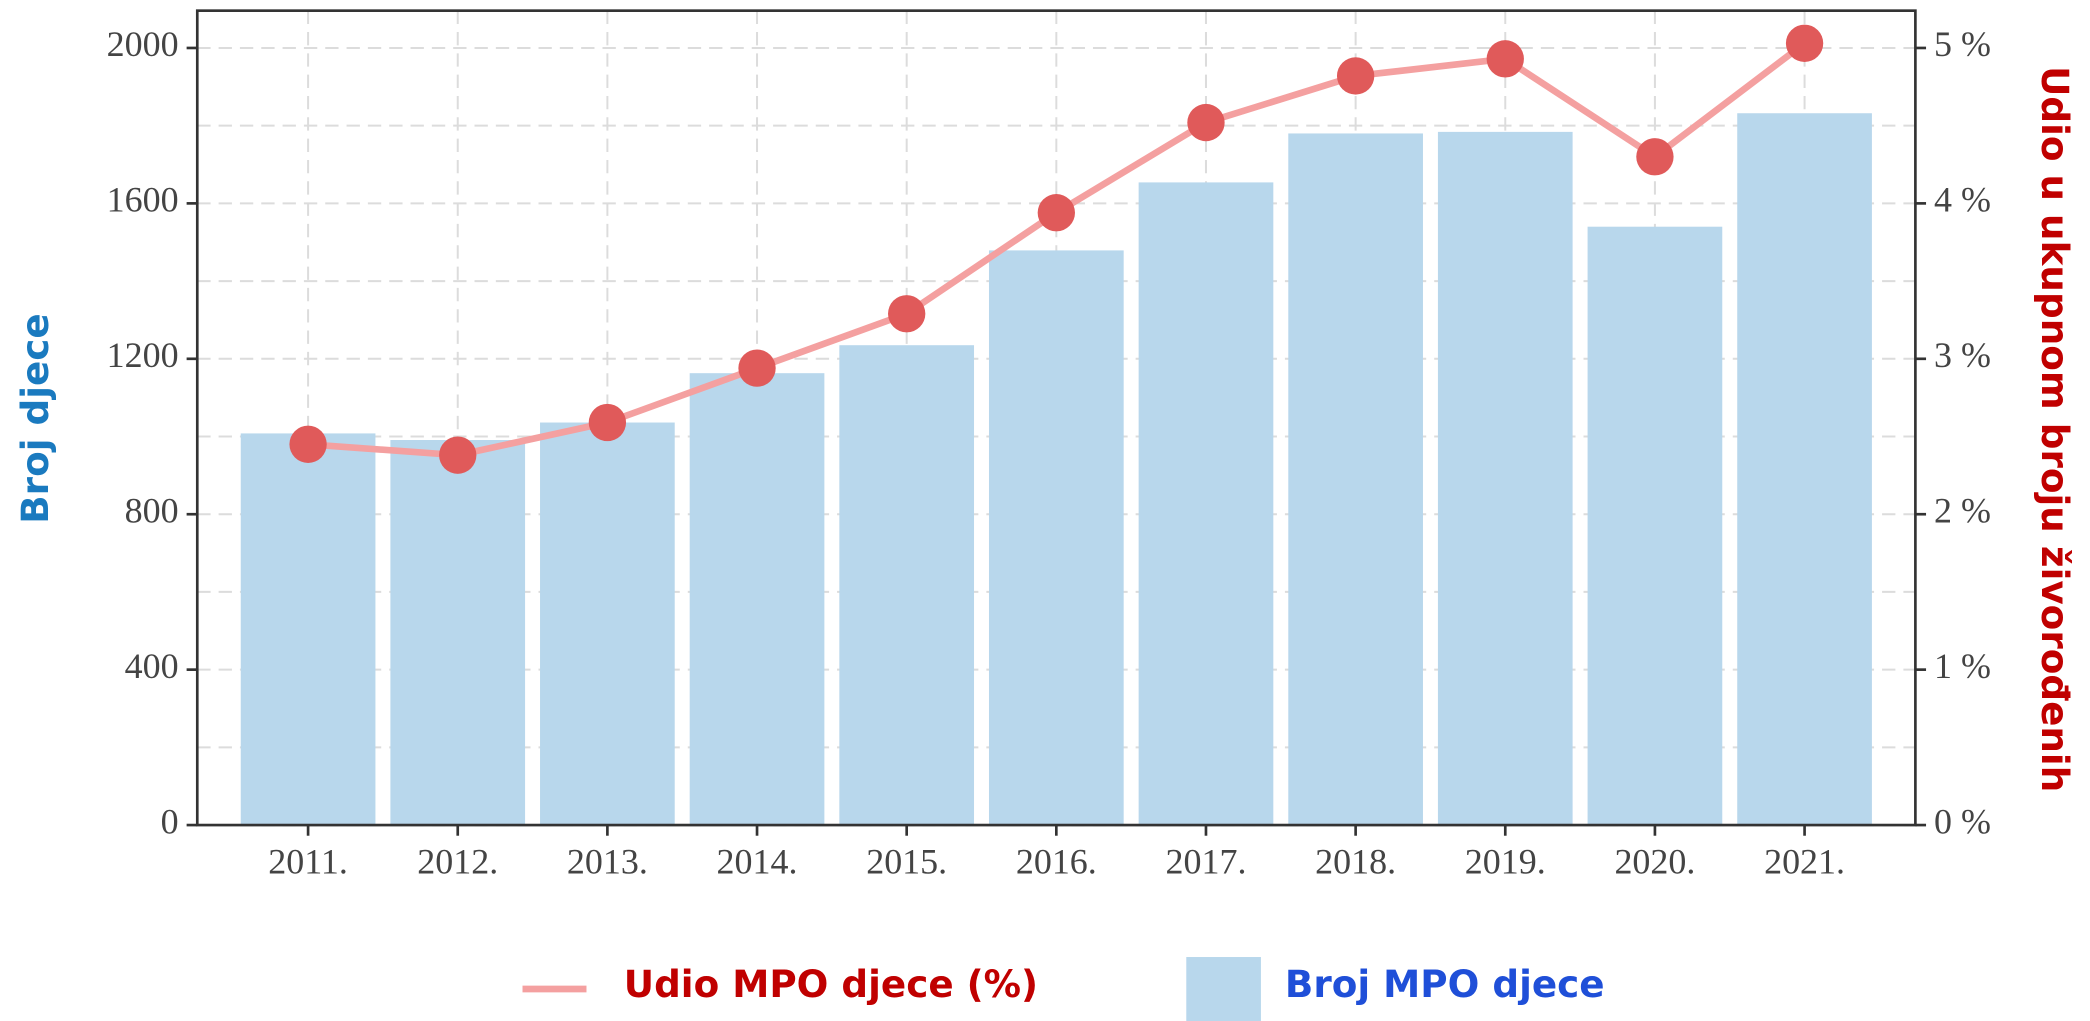 Image resolution: width=2090 pixels, height=1021 pixels. I want to click on y-tick-label: 1600, so click(143, 200).